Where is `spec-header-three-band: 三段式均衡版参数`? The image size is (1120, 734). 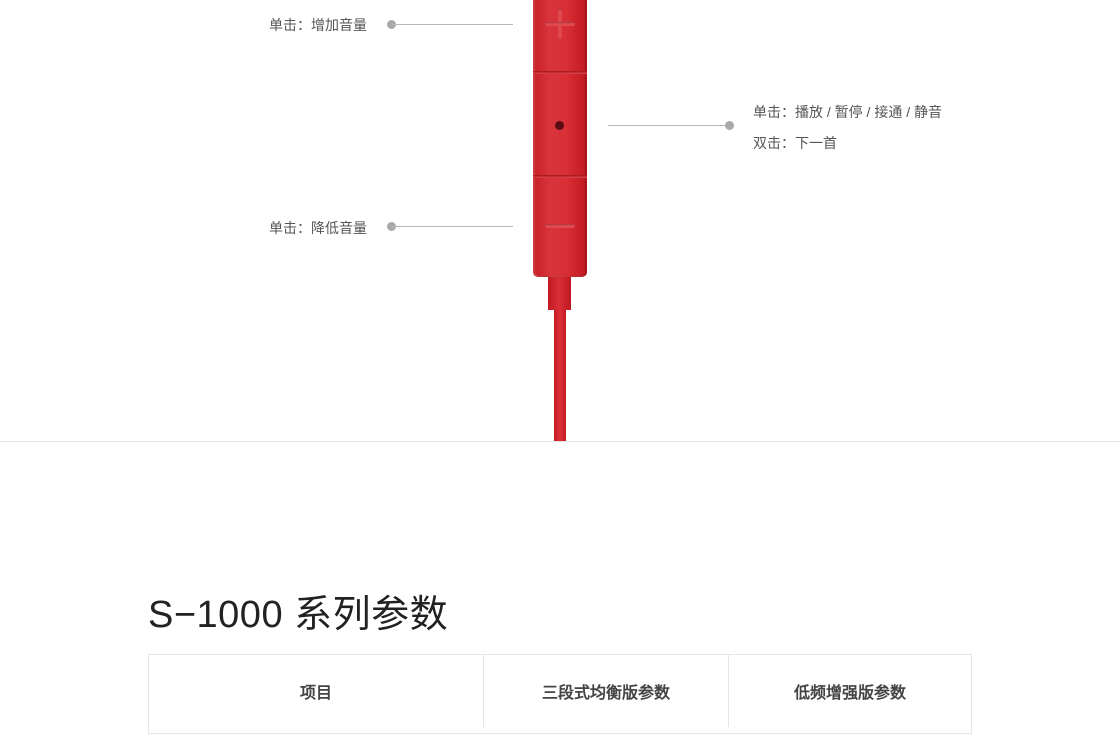
spec-header-three-band: 三段式均衡版参数 is located at coordinates (605, 691).